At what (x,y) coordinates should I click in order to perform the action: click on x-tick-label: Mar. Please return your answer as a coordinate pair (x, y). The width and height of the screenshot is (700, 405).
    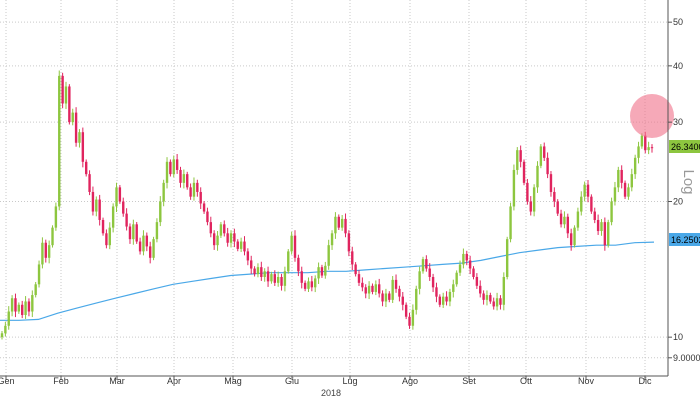
    Looking at the image, I should click on (117, 381).